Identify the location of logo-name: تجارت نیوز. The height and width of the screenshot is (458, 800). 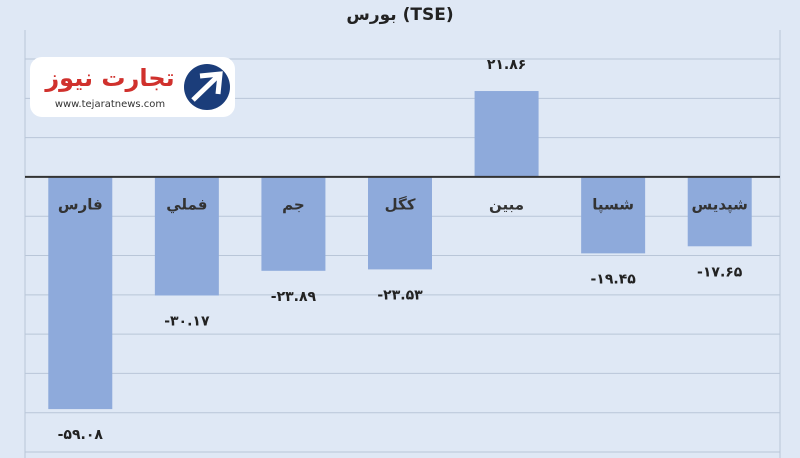
(109, 78).